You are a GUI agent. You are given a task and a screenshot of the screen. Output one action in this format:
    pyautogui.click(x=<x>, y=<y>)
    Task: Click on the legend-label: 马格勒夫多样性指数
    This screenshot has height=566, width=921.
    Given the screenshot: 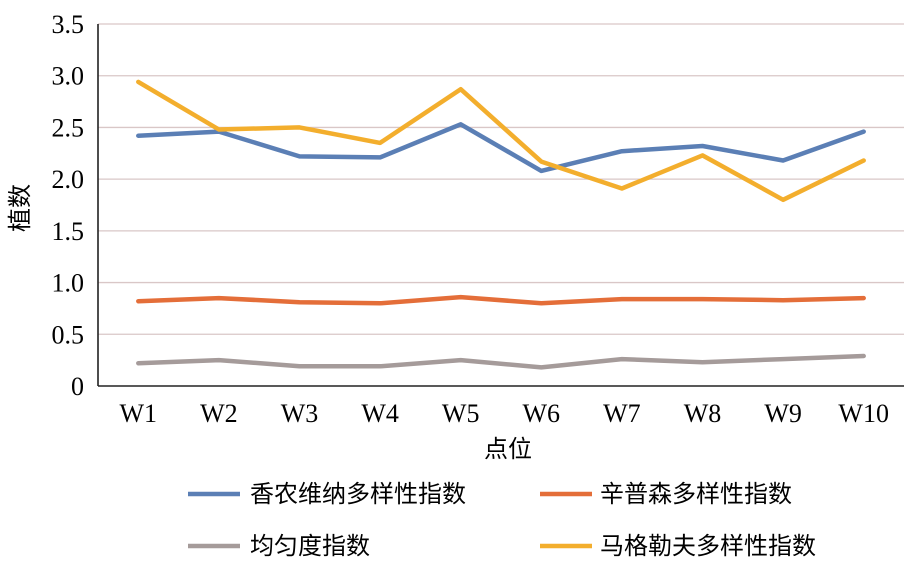 What is the action you would take?
    pyautogui.click(x=708, y=546)
    